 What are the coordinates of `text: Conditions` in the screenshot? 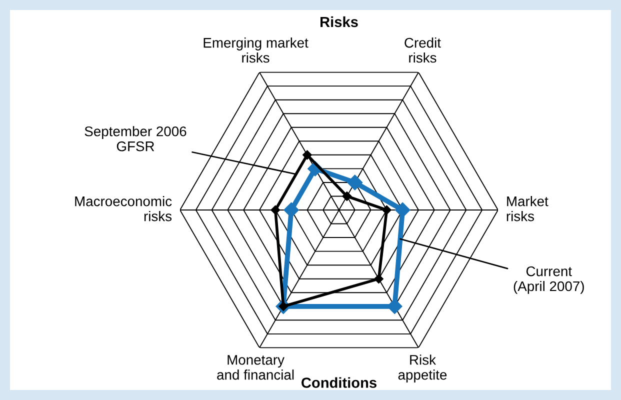 It's located at (339, 382).